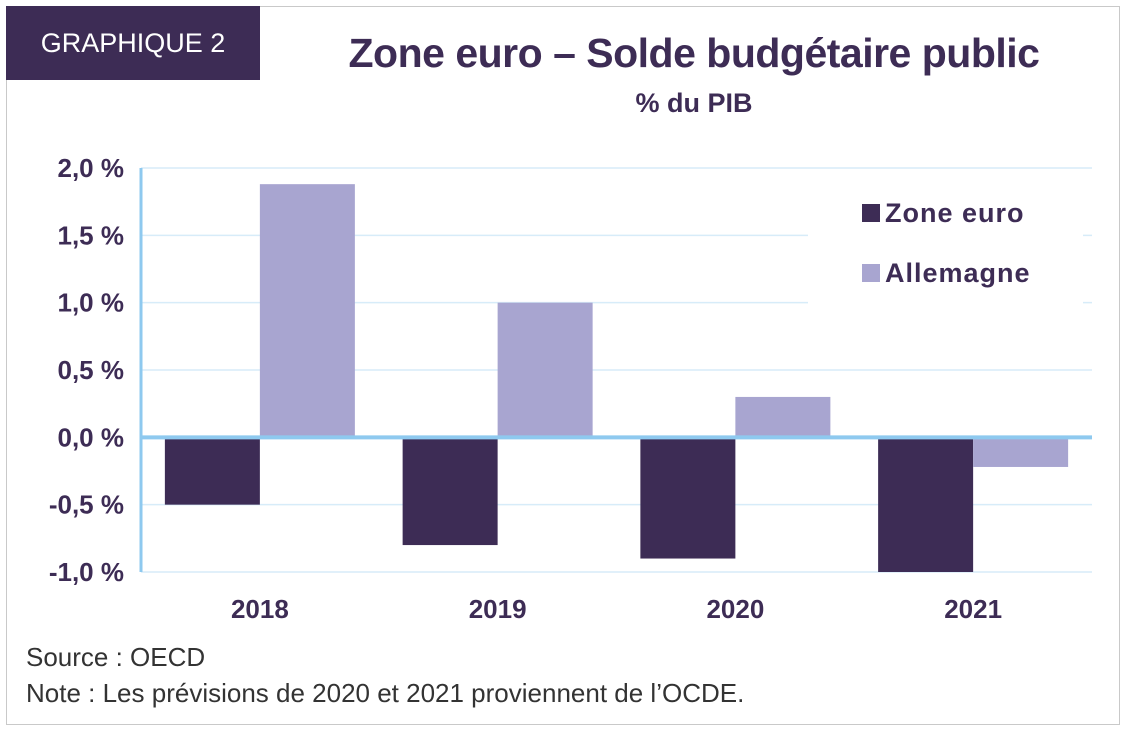  What do you see at coordinates (86, 572) in the screenshot?
I see `y-tick-label: -1,0 %` at bounding box center [86, 572].